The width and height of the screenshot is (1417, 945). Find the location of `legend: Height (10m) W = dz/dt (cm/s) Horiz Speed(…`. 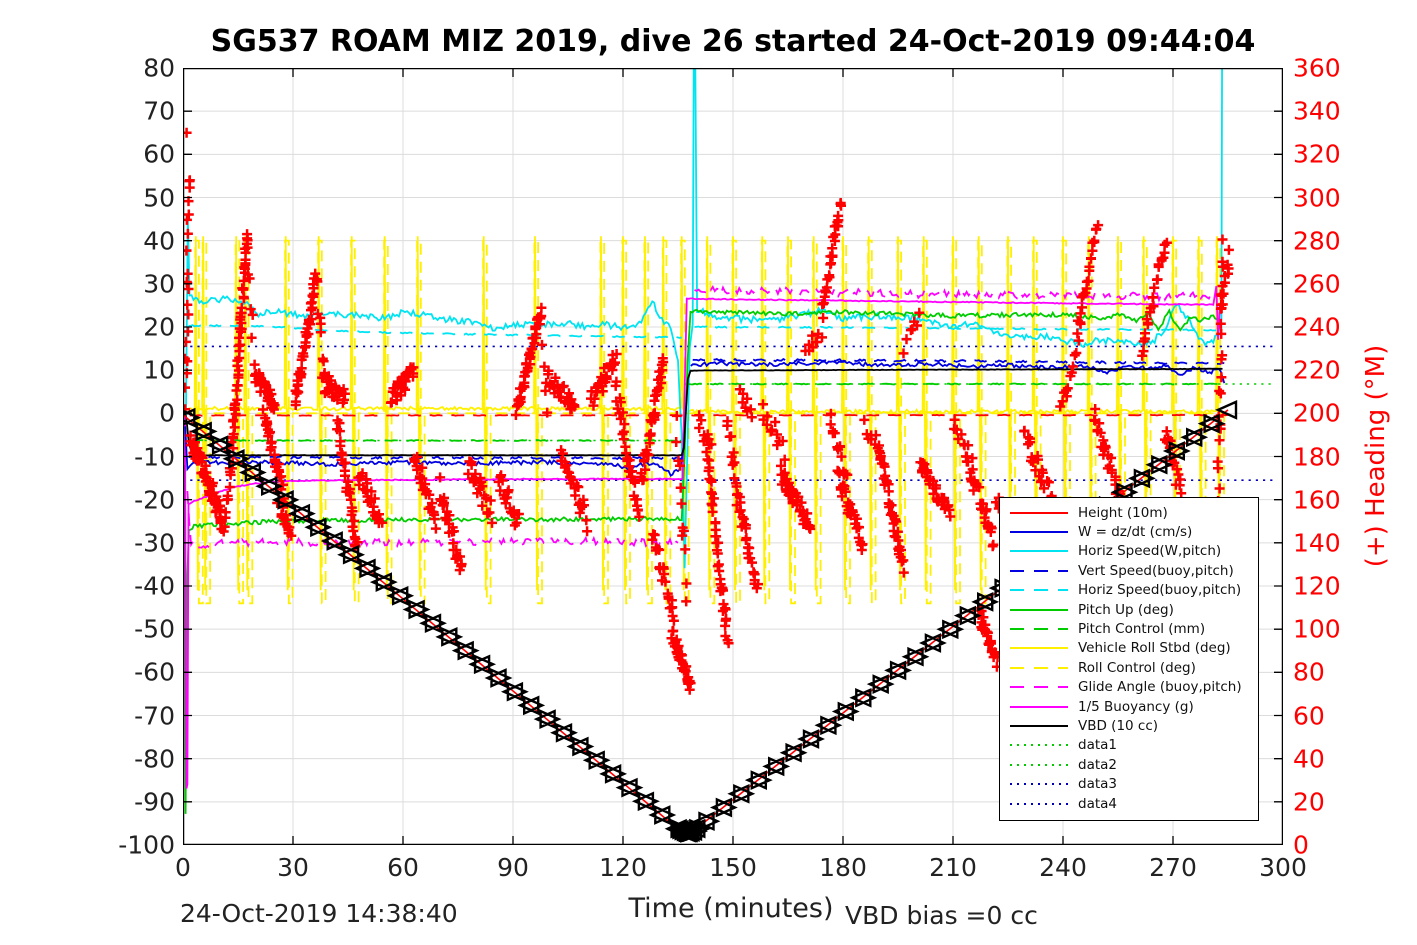

legend: Height (10m) W = dz/dt (cm/s) Horiz Speed(… is located at coordinates (1129, 659).